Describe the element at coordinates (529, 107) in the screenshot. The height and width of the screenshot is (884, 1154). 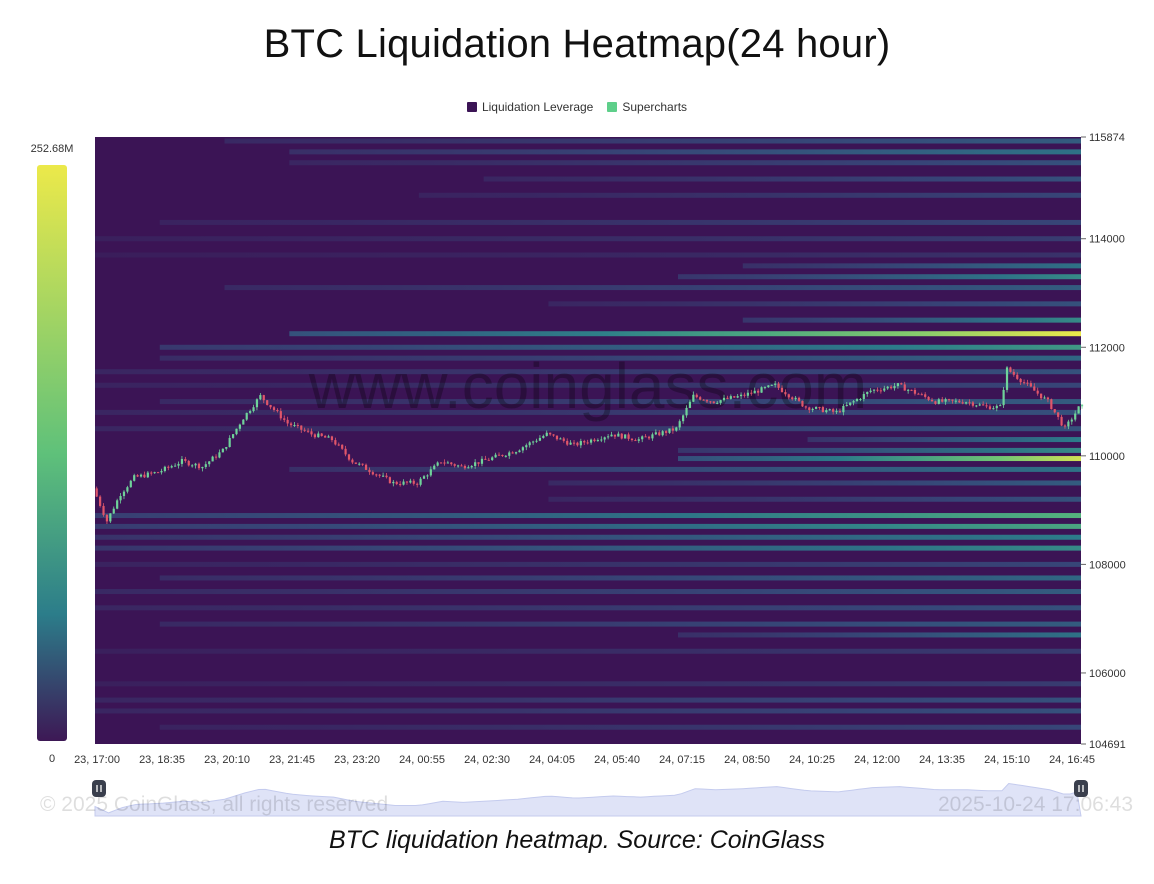
I see `legend-item-liquidation-leverage: Liquidation Leverage` at that location.